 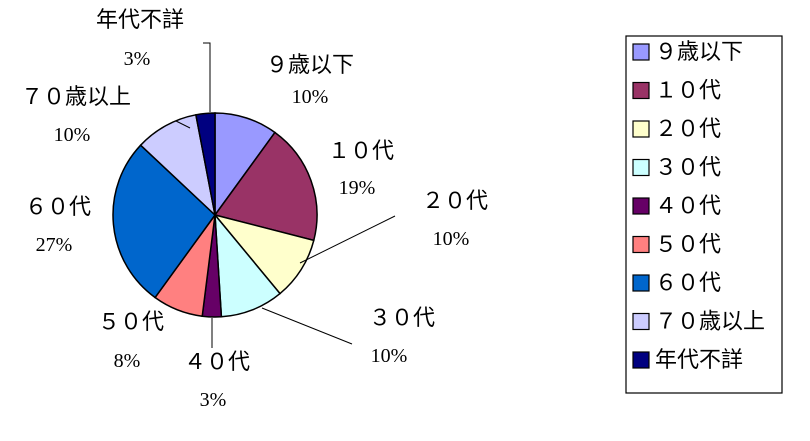 I want to click on legend-label-9: 年代不詳, so click(x=699, y=360).